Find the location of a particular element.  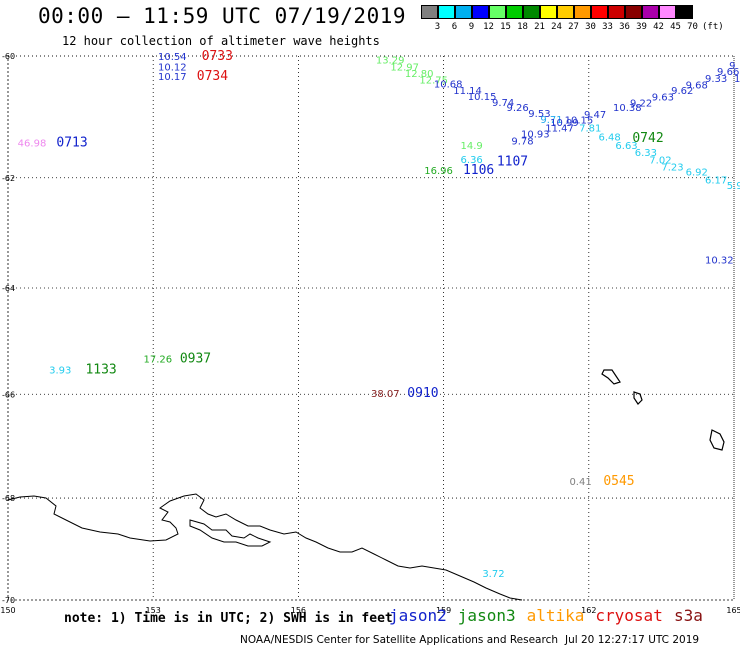

swh-value: 5.9 is located at coordinates (733, 186).